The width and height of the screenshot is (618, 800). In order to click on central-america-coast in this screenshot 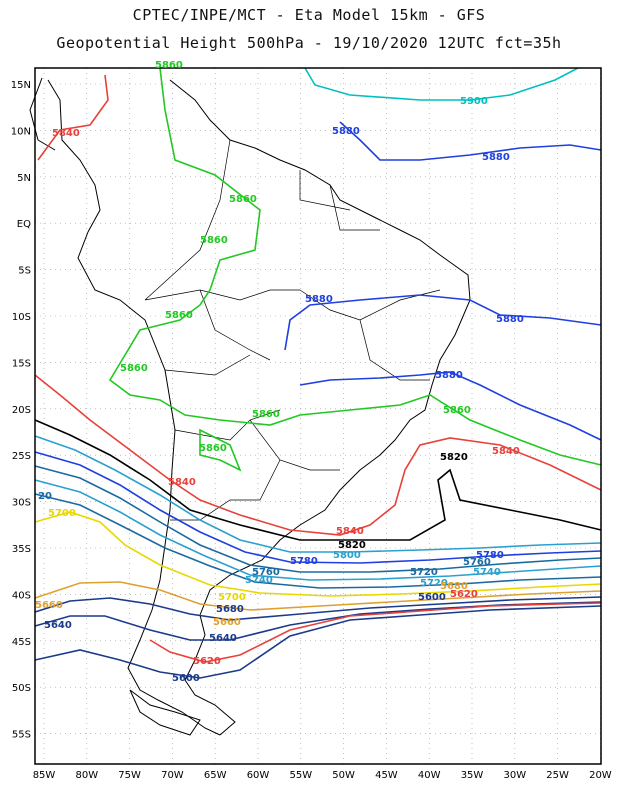, I will do `click(42, 114)`.